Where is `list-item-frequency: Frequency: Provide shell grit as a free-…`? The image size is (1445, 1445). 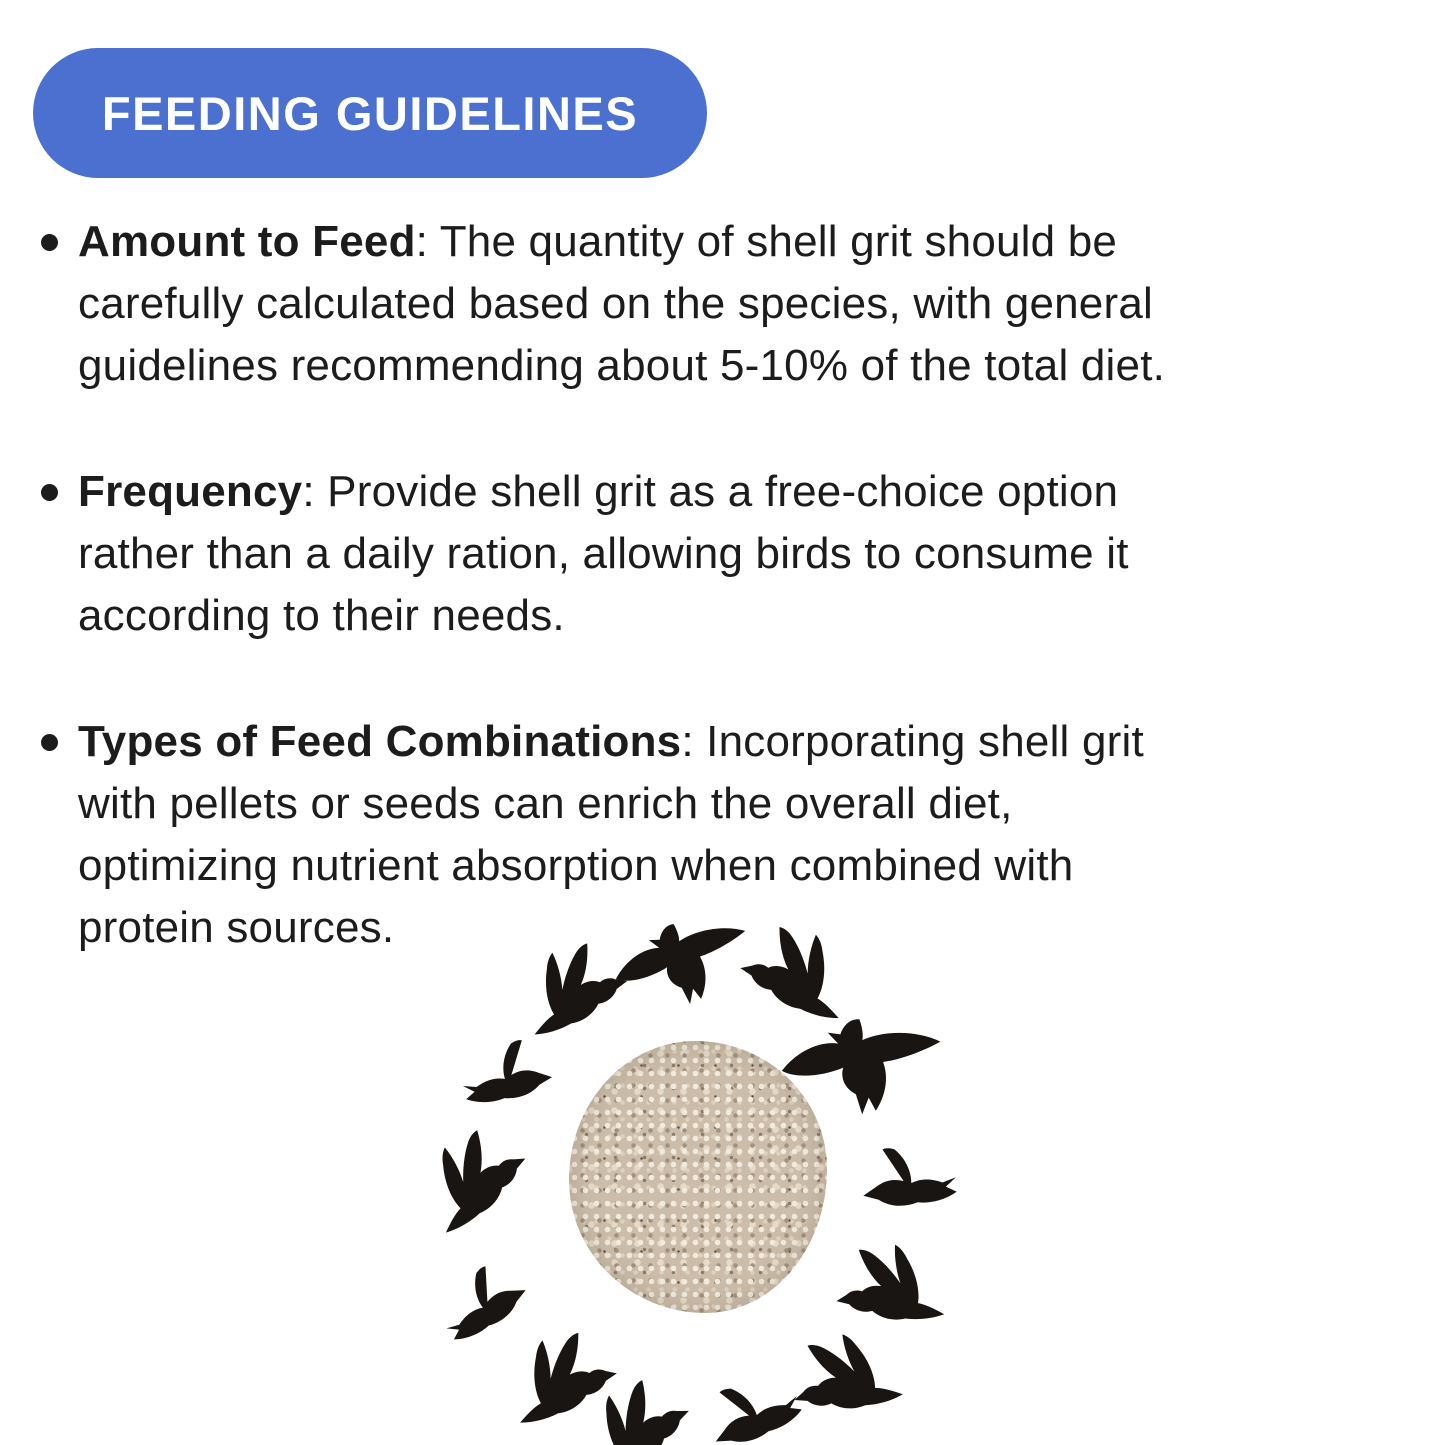
list-item-frequency: Frequency: Provide shell grit as a free-… is located at coordinates (713, 554).